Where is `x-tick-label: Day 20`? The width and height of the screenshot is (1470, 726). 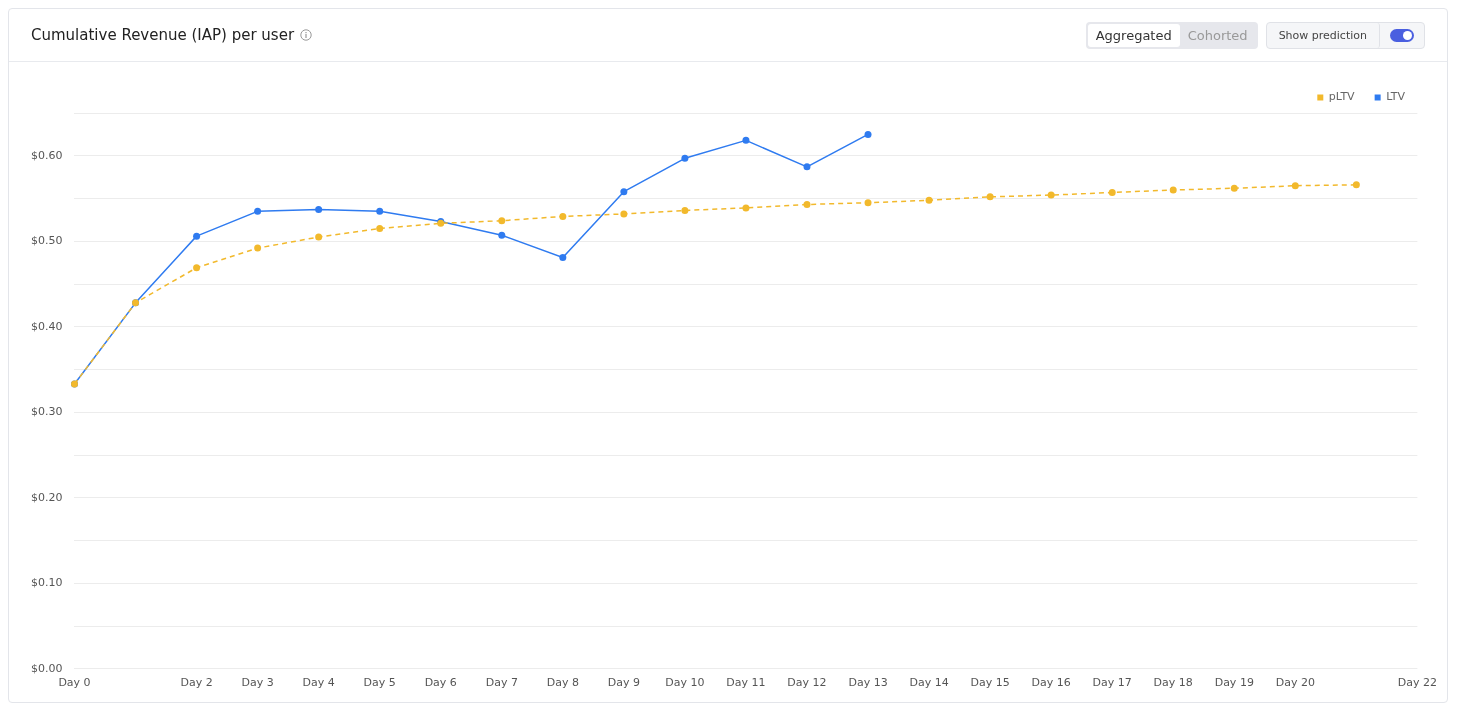
x-tick-label: Day 20 is located at coordinates (1295, 683).